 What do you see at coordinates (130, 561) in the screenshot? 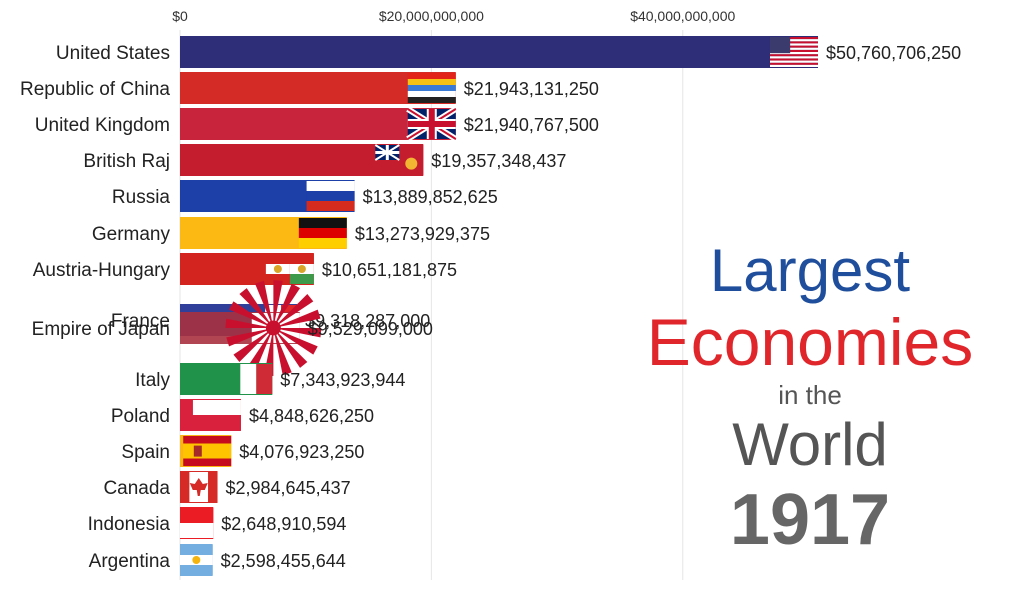
I see `category-label: Argentina` at bounding box center [130, 561].